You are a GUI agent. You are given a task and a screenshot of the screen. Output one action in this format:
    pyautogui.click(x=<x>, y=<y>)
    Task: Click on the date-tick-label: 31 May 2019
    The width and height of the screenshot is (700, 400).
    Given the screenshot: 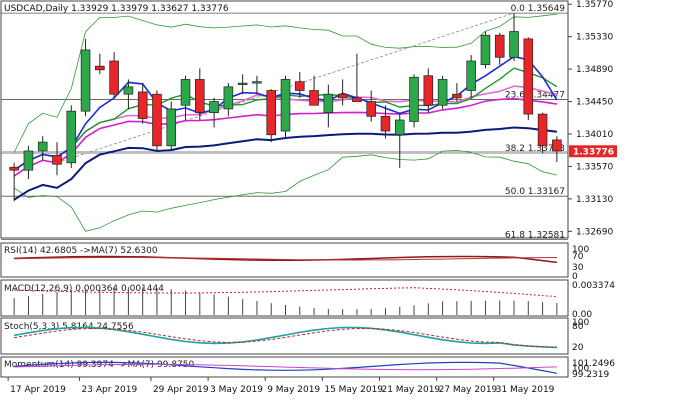 What is the action you would take?
    pyautogui.click(x=525, y=390)
    